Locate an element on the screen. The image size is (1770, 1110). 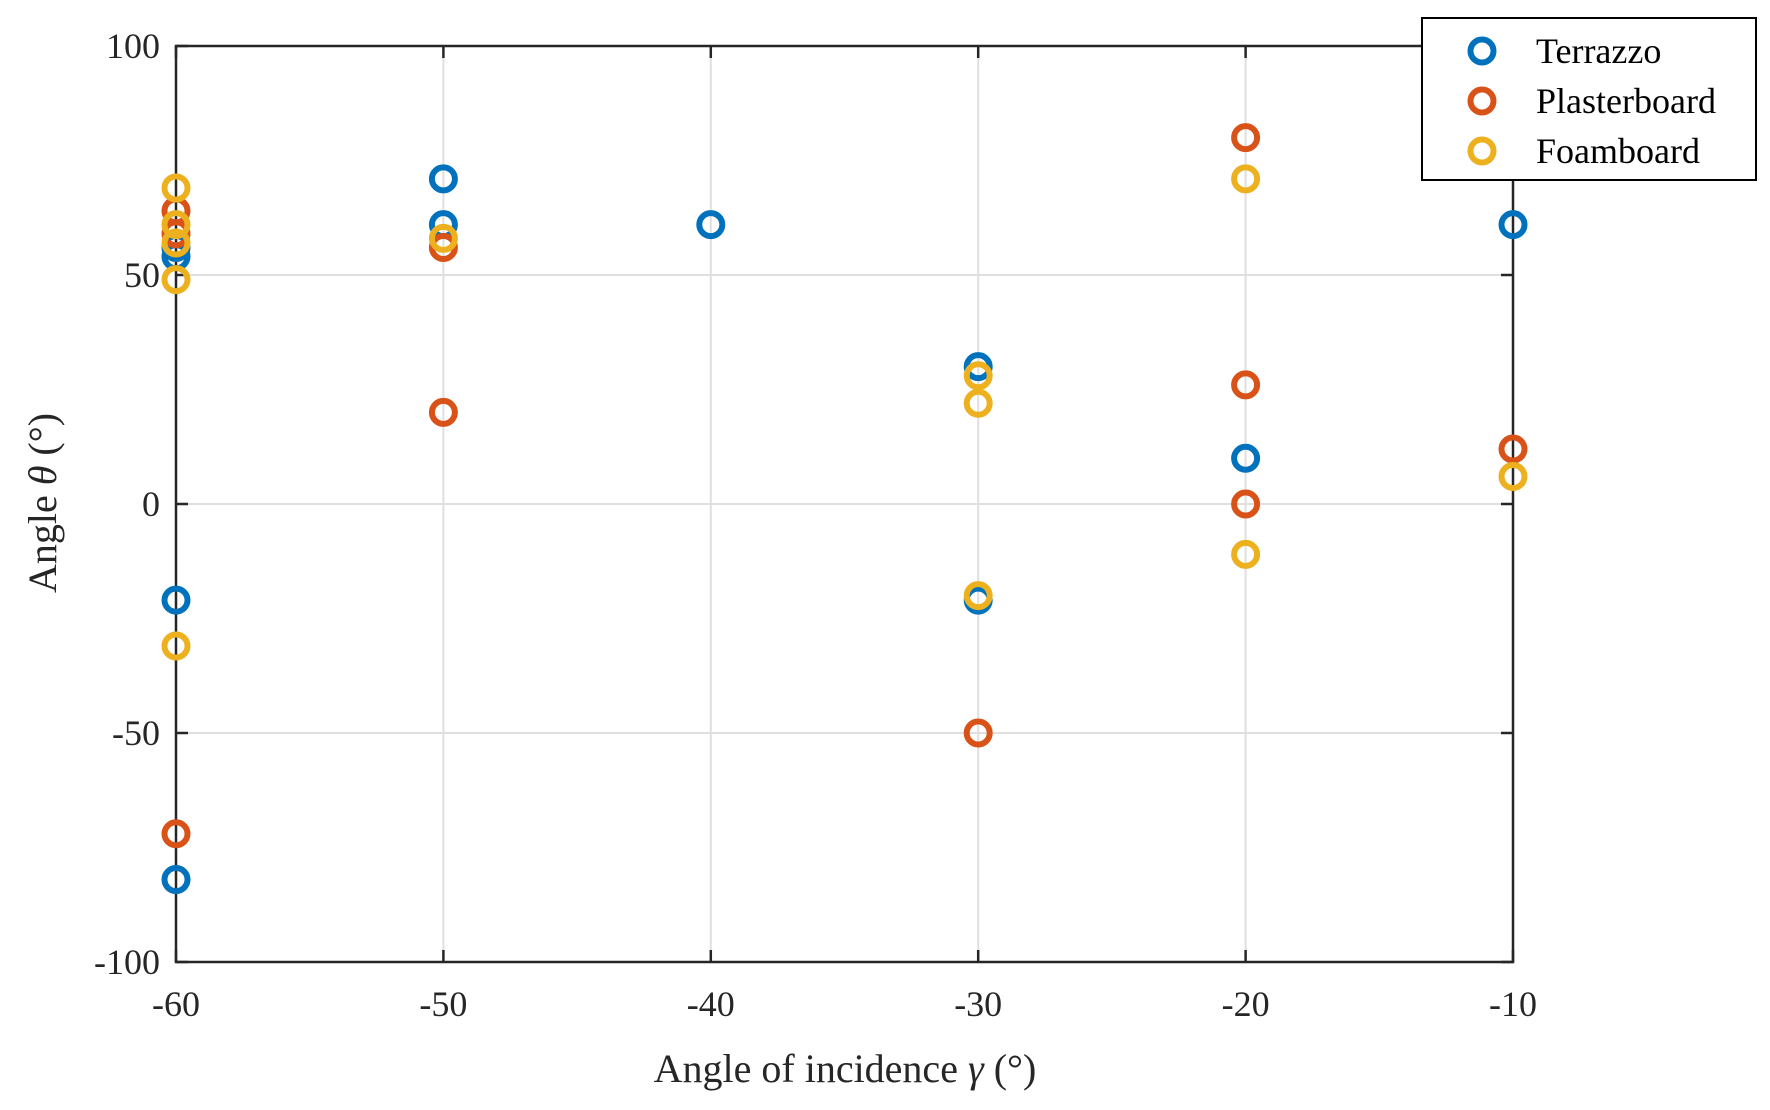
legend-label-foamboard: Foamboard is located at coordinates (1618, 151).